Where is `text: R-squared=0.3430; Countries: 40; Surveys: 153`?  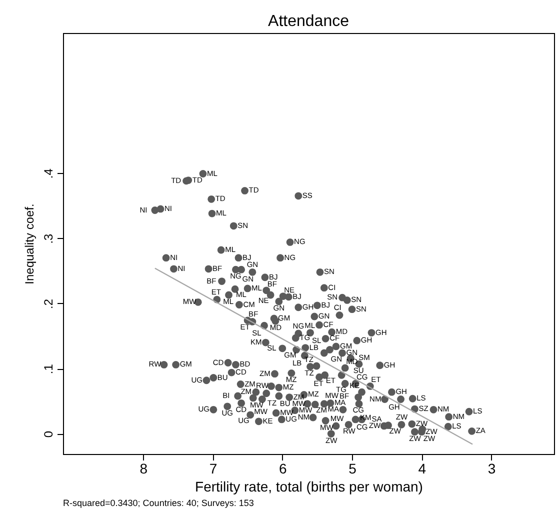
text: R-squared=0.3430; Countries: 40; Surveys: 153 is located at coordinates (158, 503).